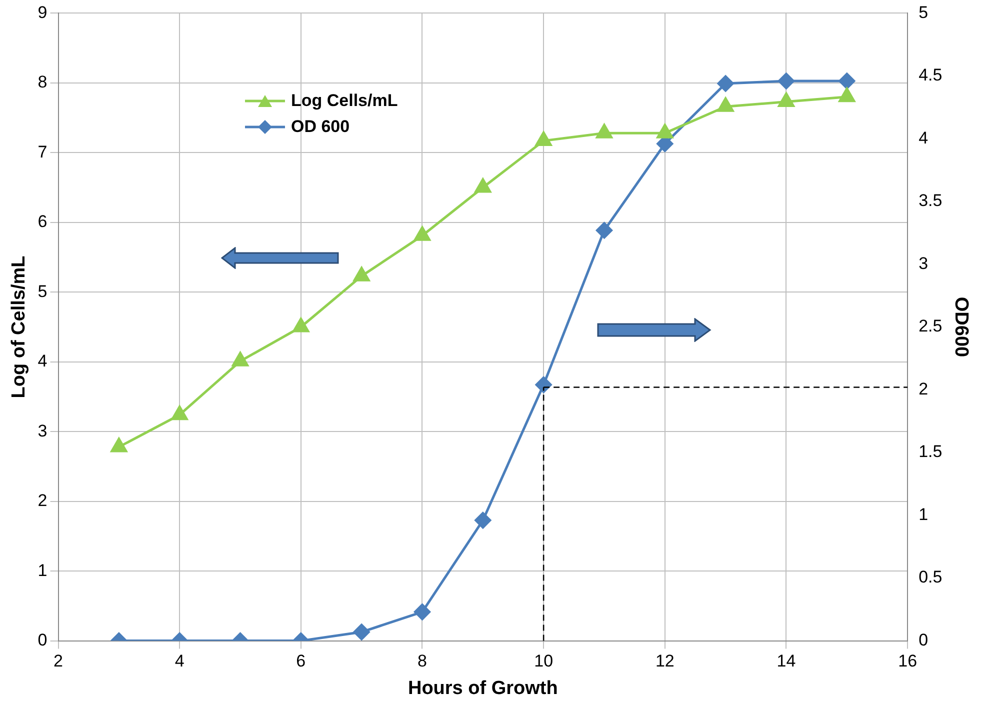 This screenshot has height=702, width=986. Describe the element at coordinates (43, 291) in the screenshot. I see `y-tick-label: 5` at that location.